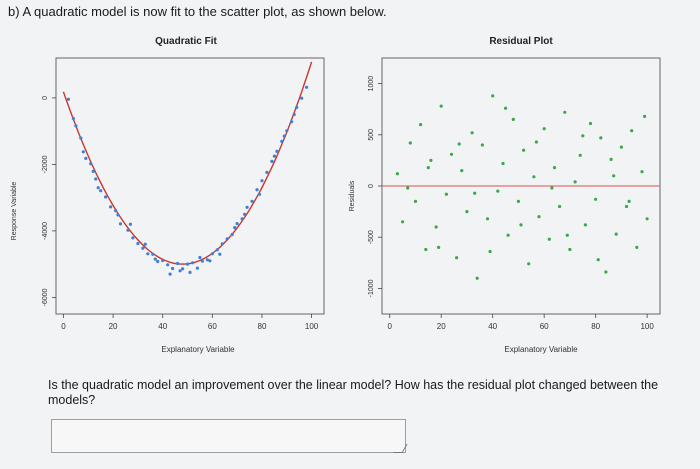  What do you see at coordinates (228, 436) in the screenshot?
I see `answer-textbox` at bounding box center [228, 436].